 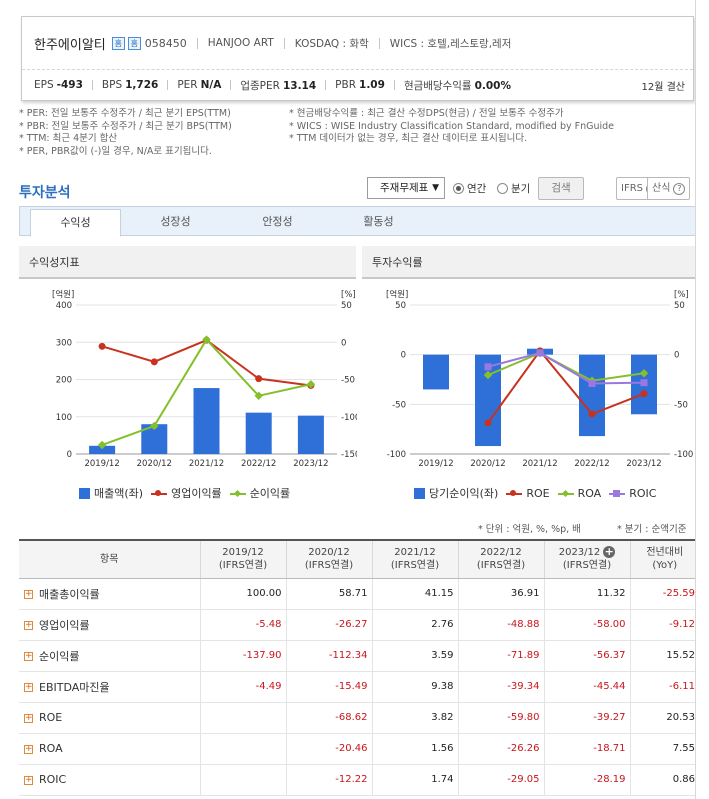 I want to click on statement-select: 주재무제표 ▼, so click(x=406, y=188).